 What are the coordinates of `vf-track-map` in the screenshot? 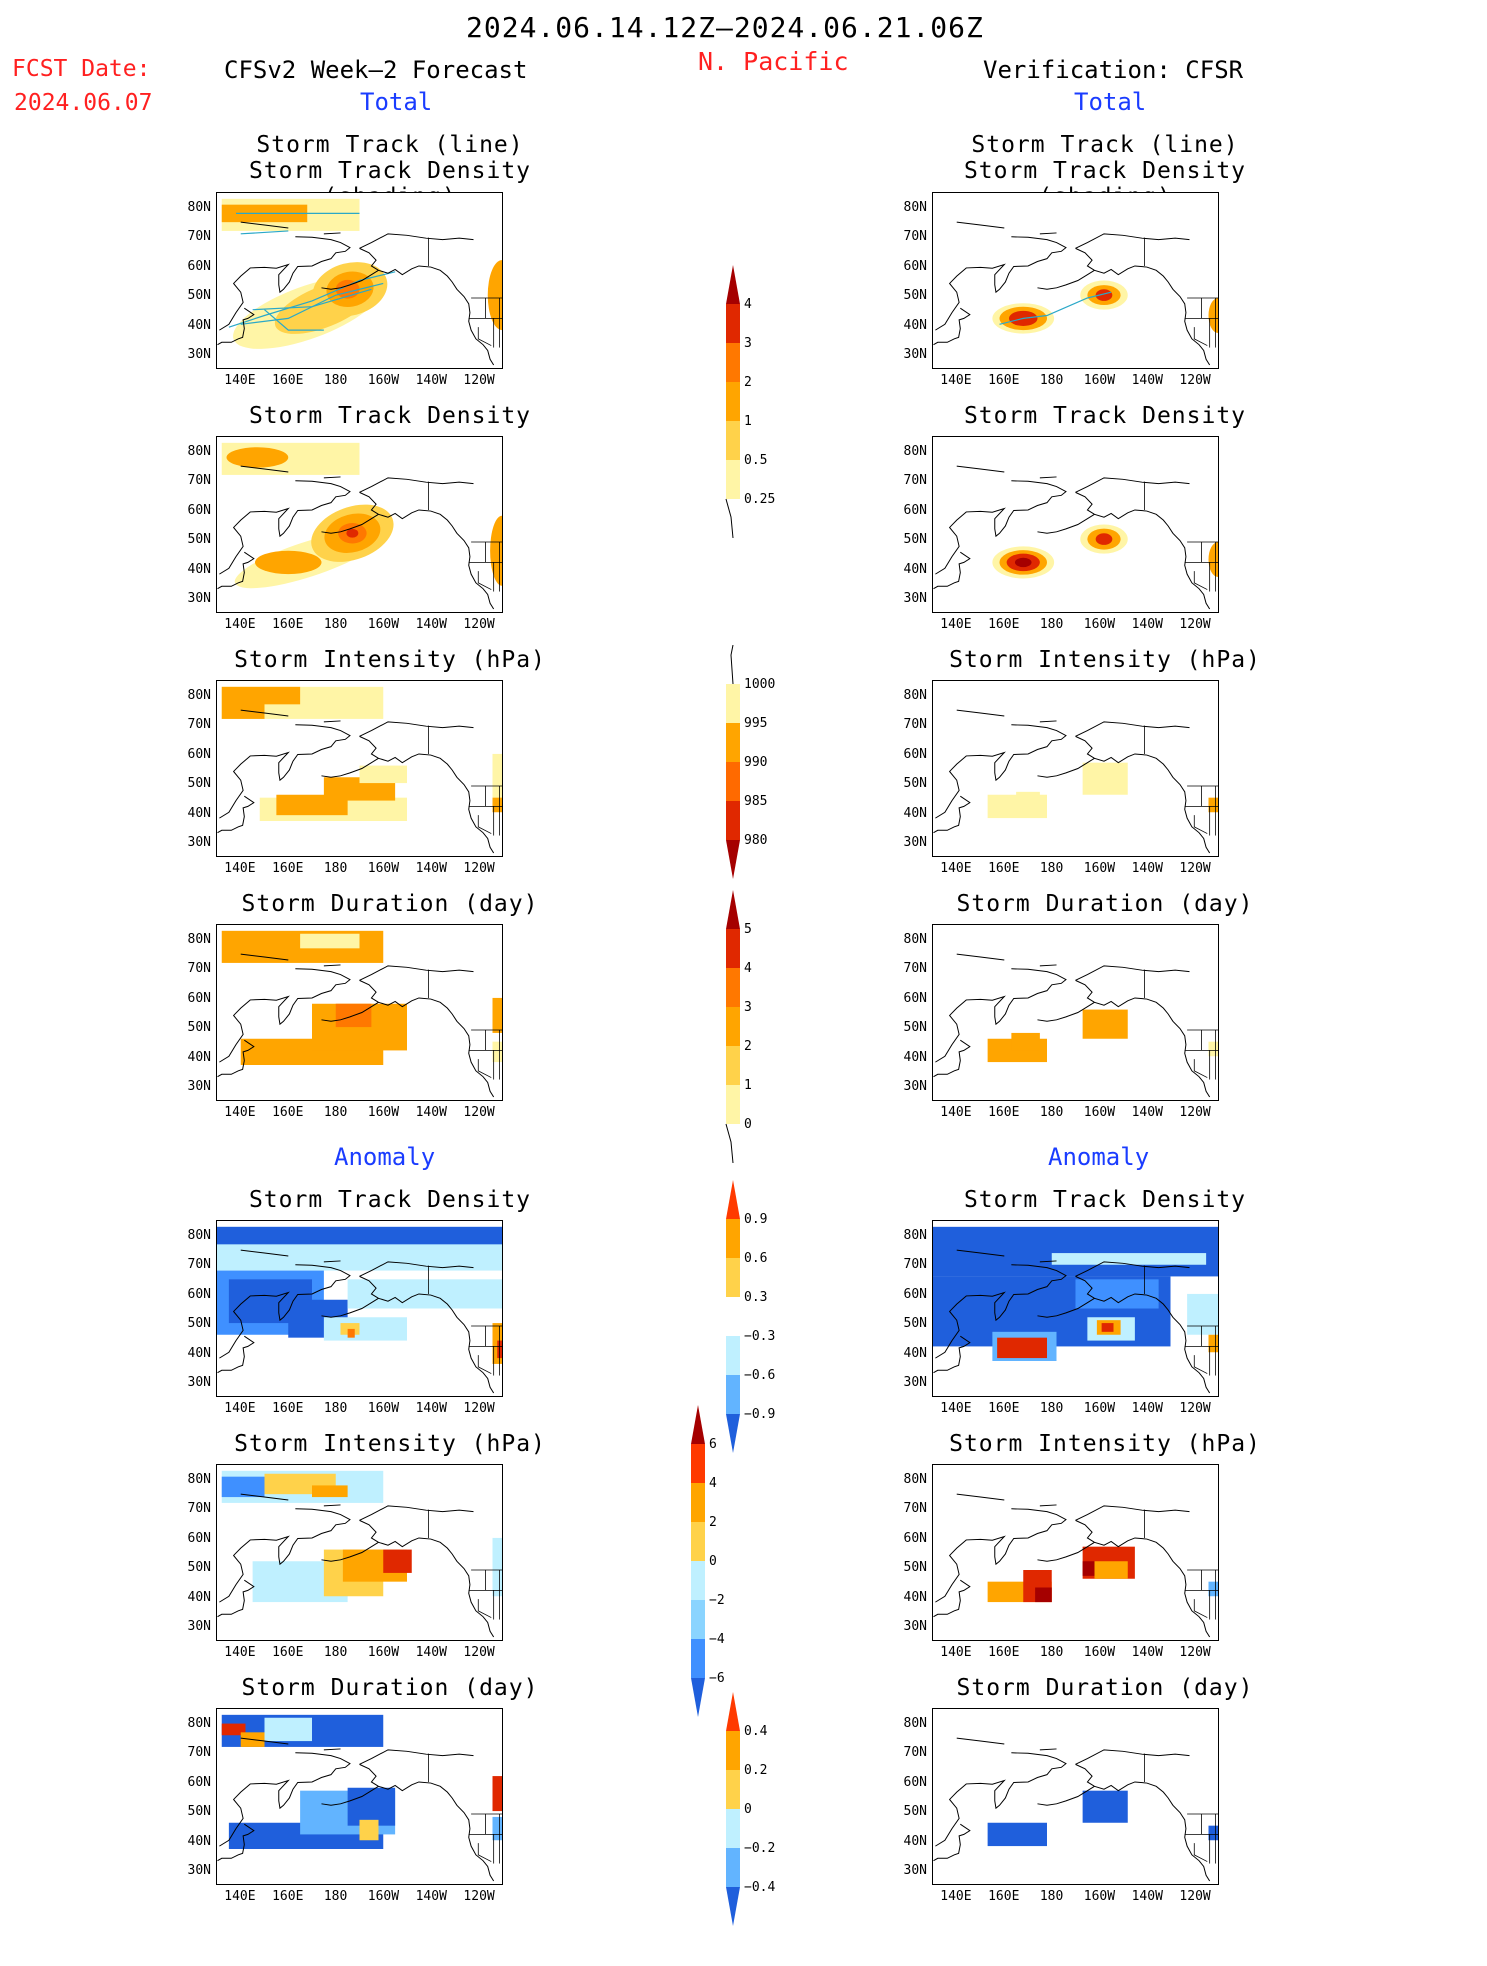 It's located at (1075, 280).